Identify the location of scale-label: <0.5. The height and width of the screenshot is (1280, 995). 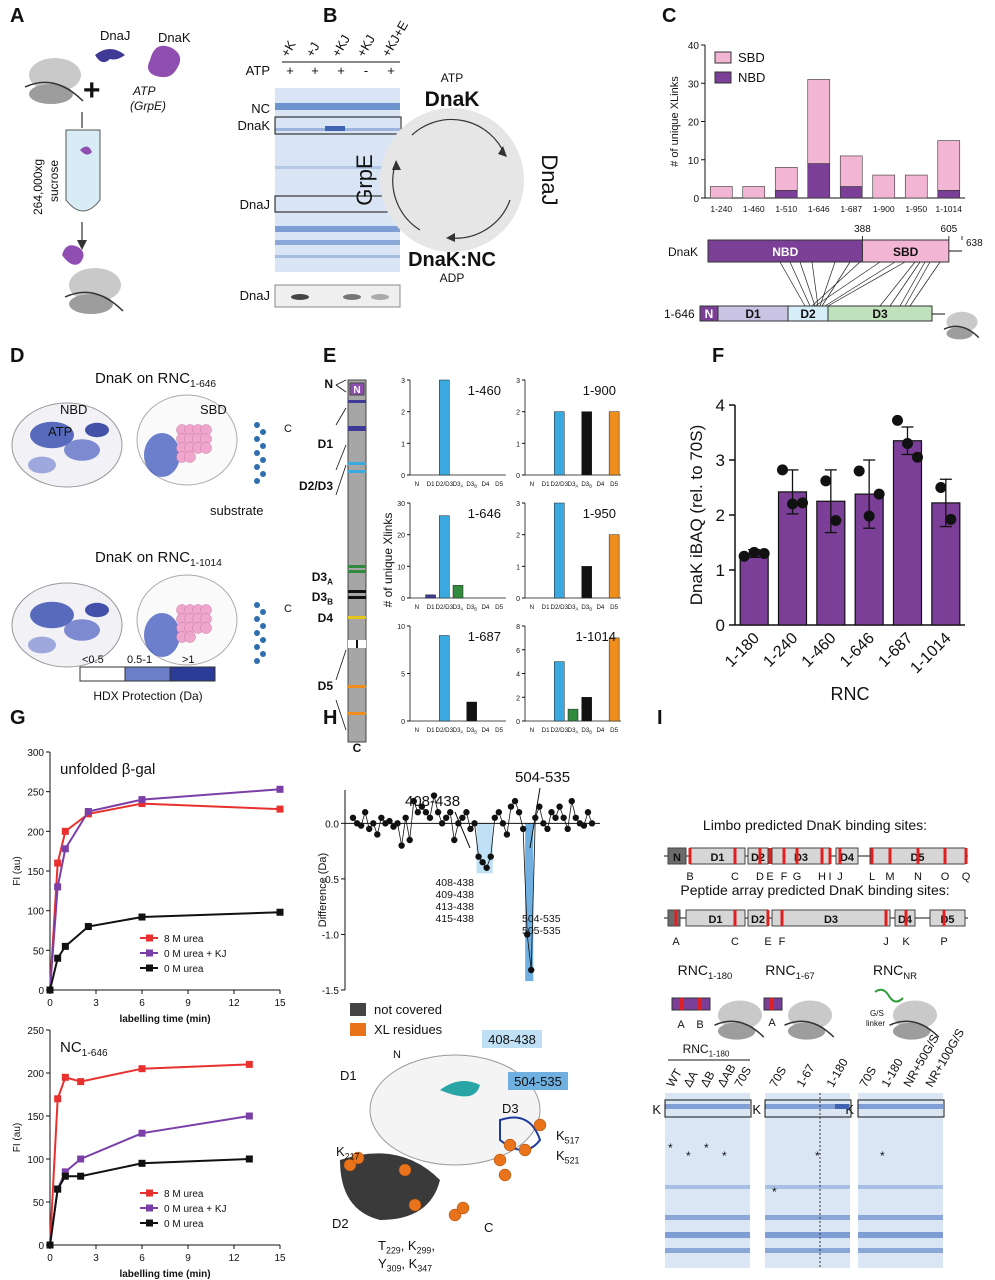
(93, 660).